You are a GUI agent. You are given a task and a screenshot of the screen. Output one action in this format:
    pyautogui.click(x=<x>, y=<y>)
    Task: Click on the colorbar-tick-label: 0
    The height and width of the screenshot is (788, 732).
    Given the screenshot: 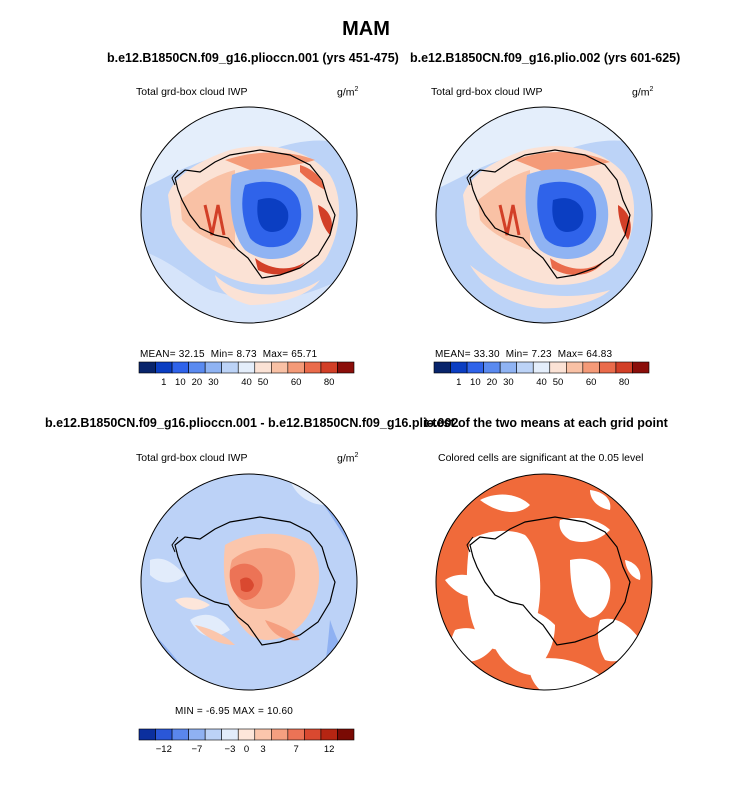 What is the action you would take?
    pyautogui.click(x=246, y=749)
    